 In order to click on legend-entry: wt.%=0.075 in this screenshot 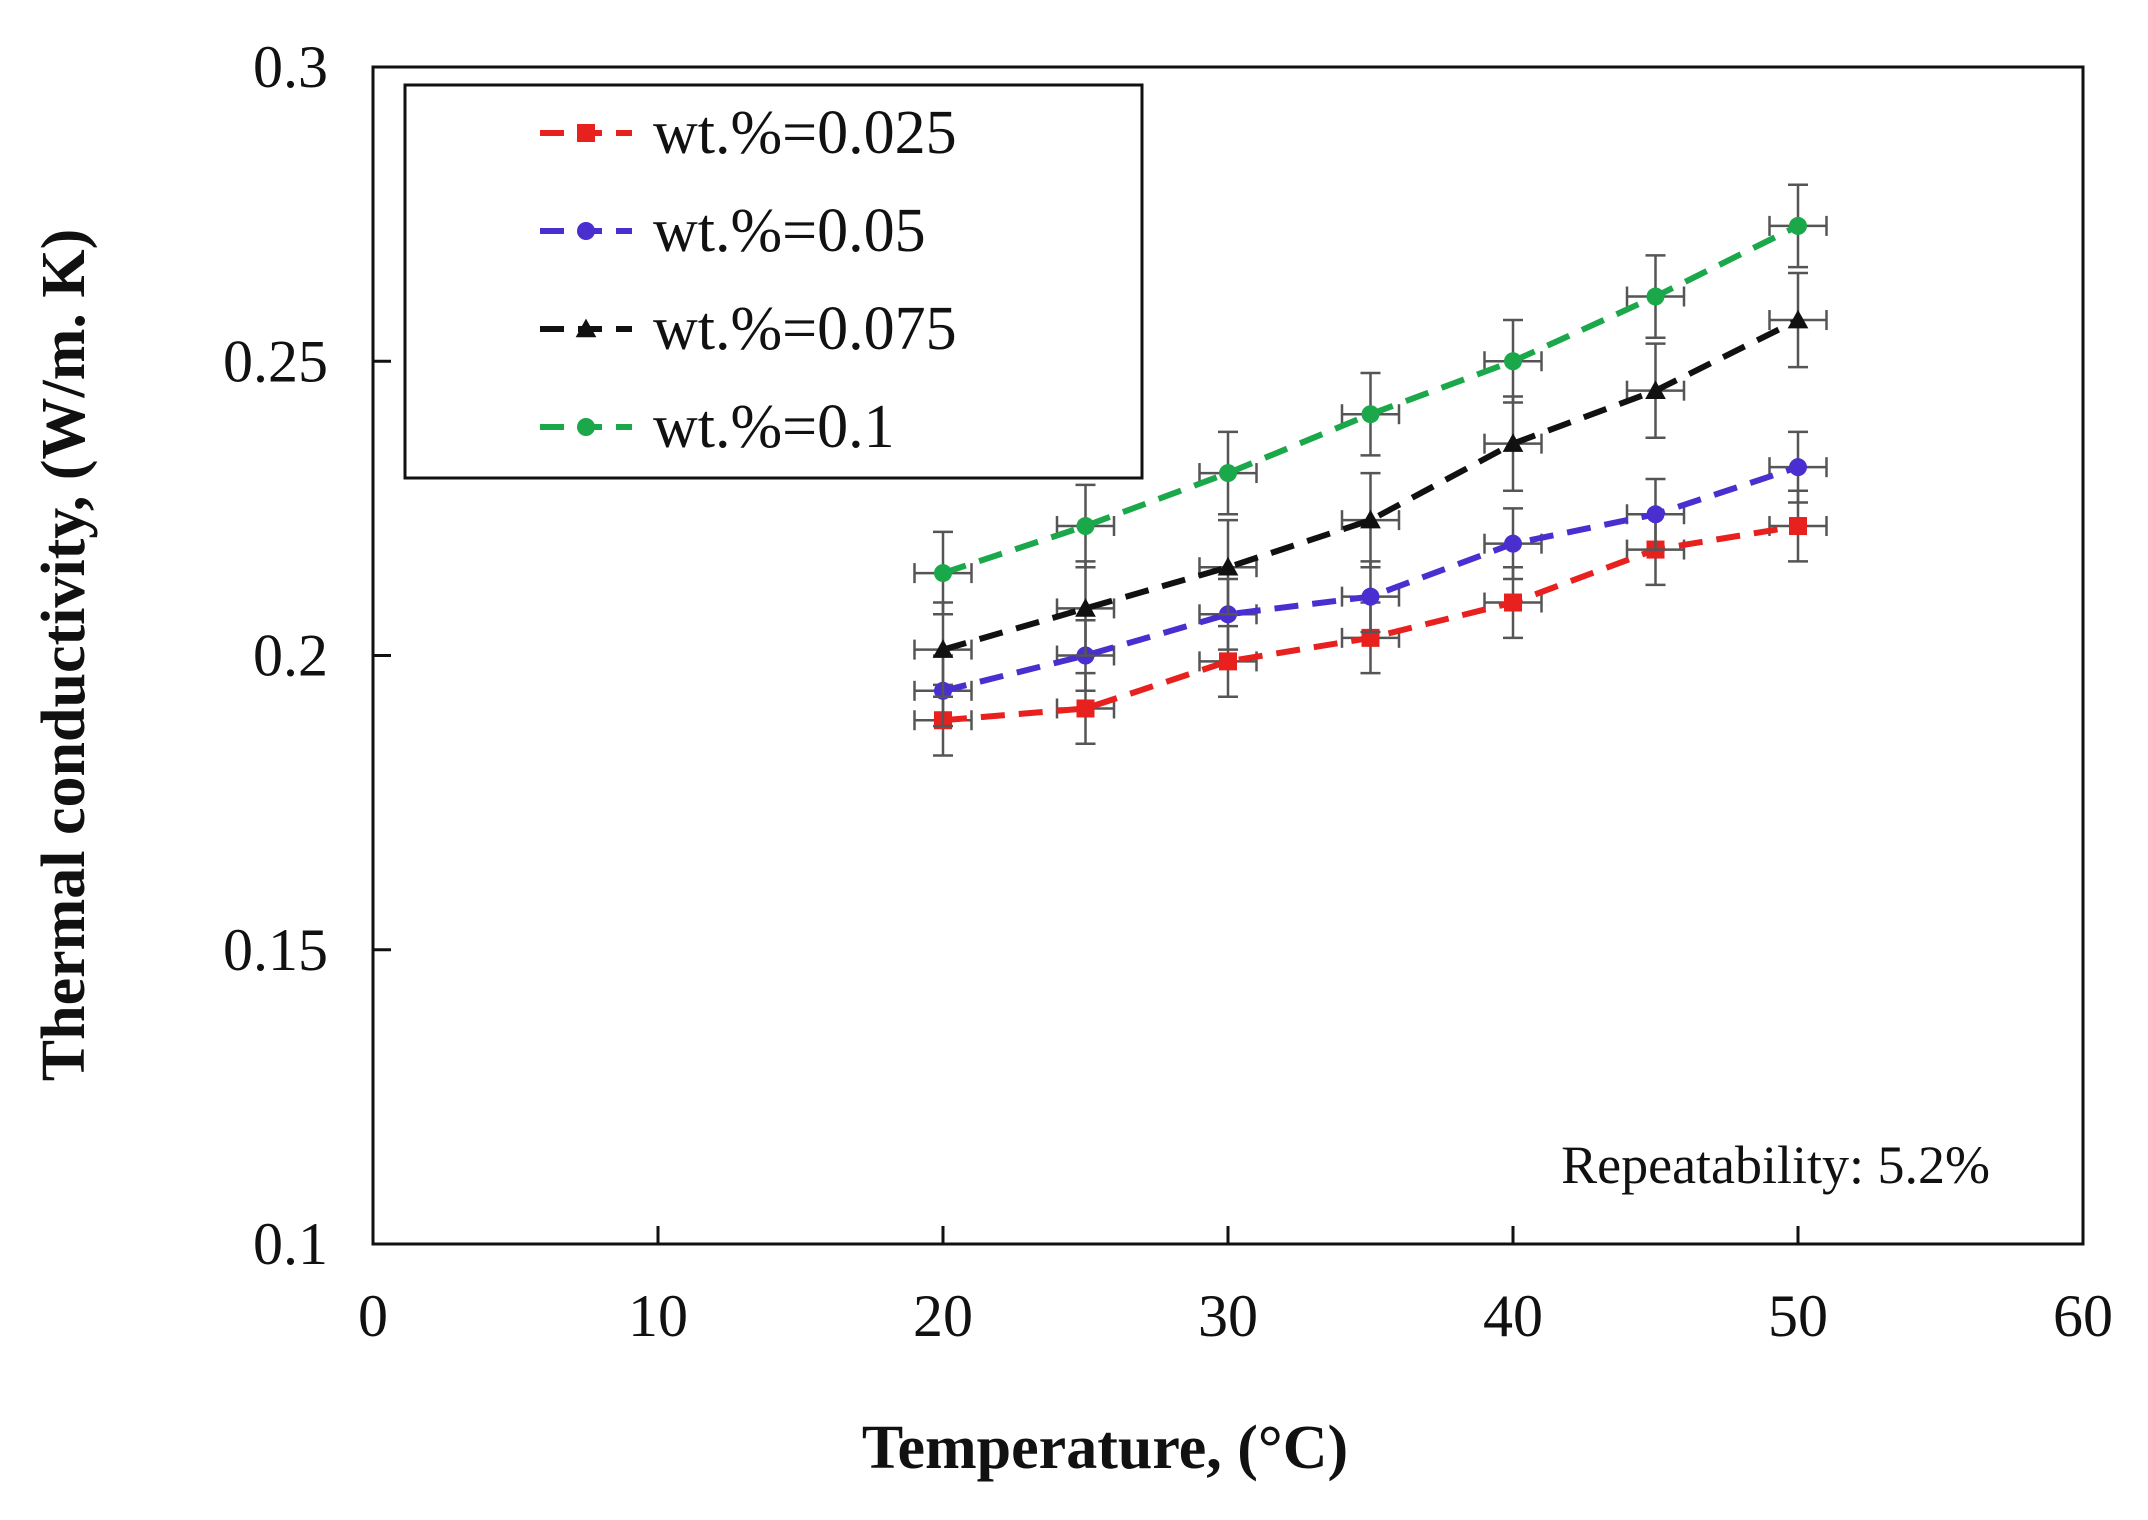, I will do `click(748, 329)`.